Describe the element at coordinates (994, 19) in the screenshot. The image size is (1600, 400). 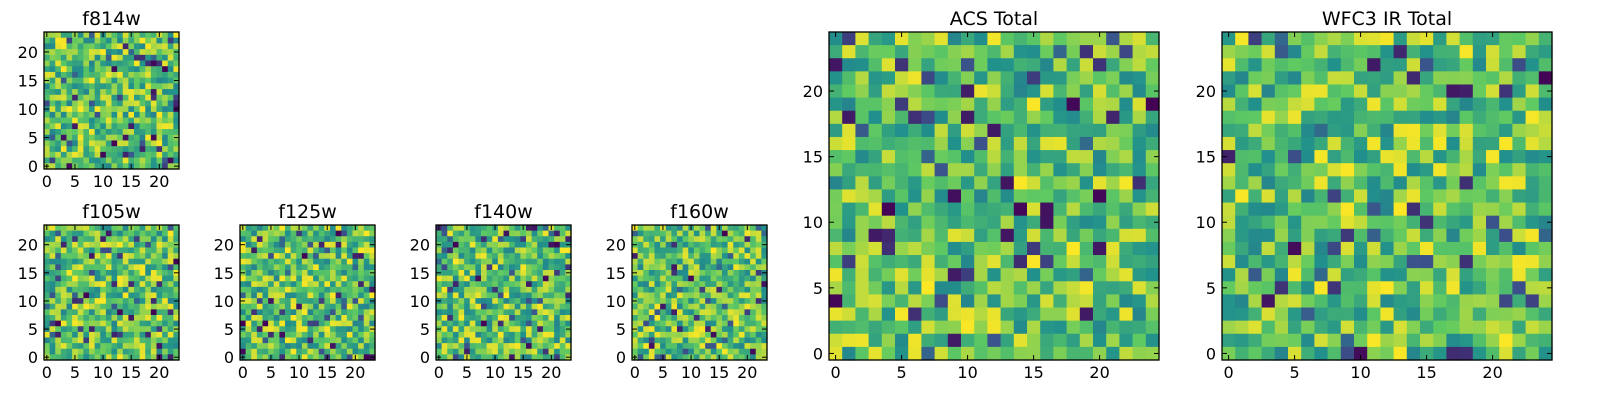
I see `panel-title: ACS Total` at that location.